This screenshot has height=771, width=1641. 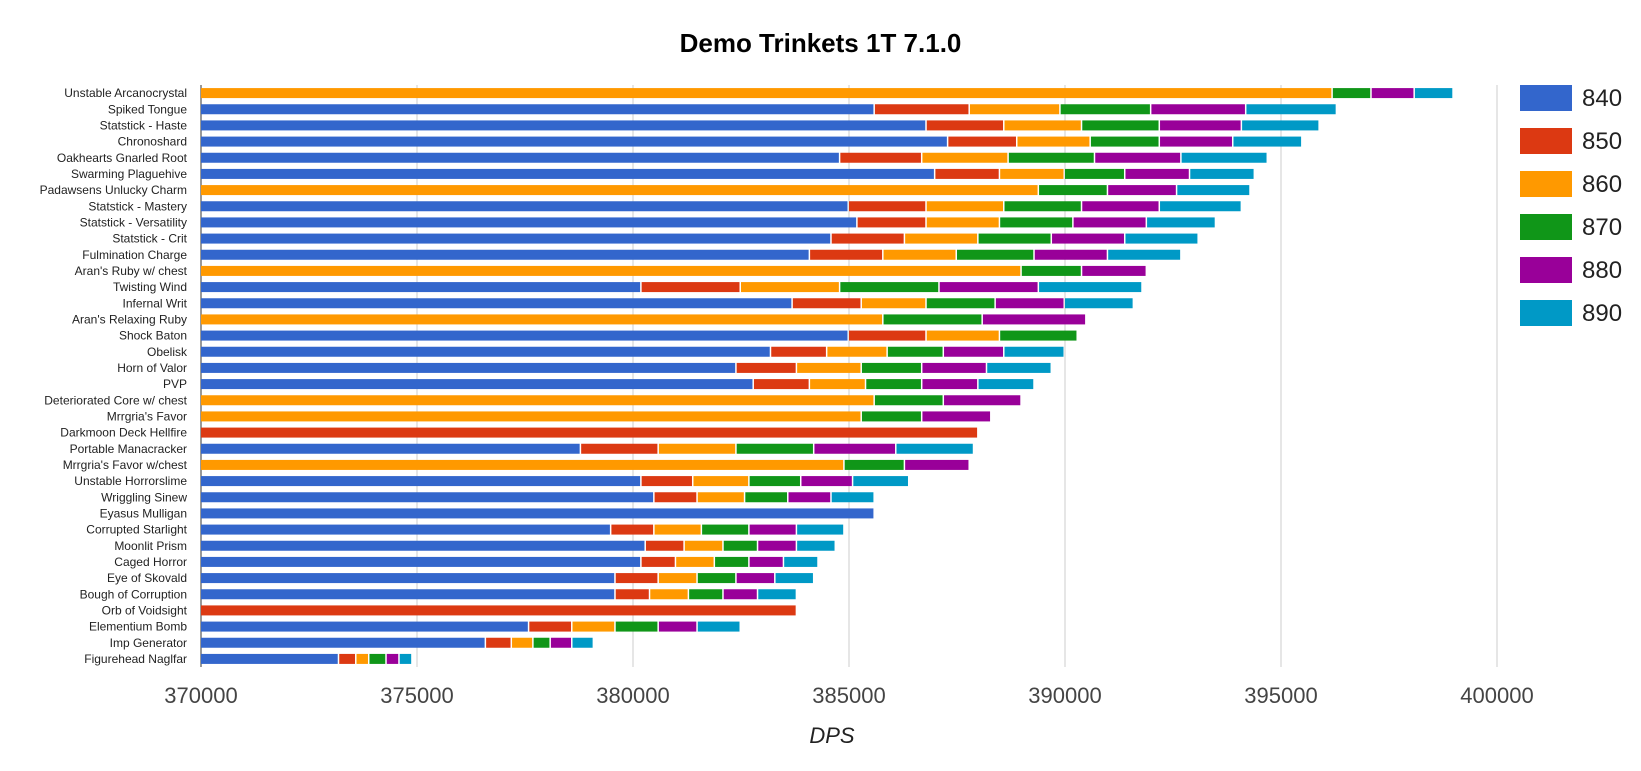 What do you see at coordinates (155, 303) in the screenshot?
I see `category-label: Infernal Writ` at bounding box center [155, 303].